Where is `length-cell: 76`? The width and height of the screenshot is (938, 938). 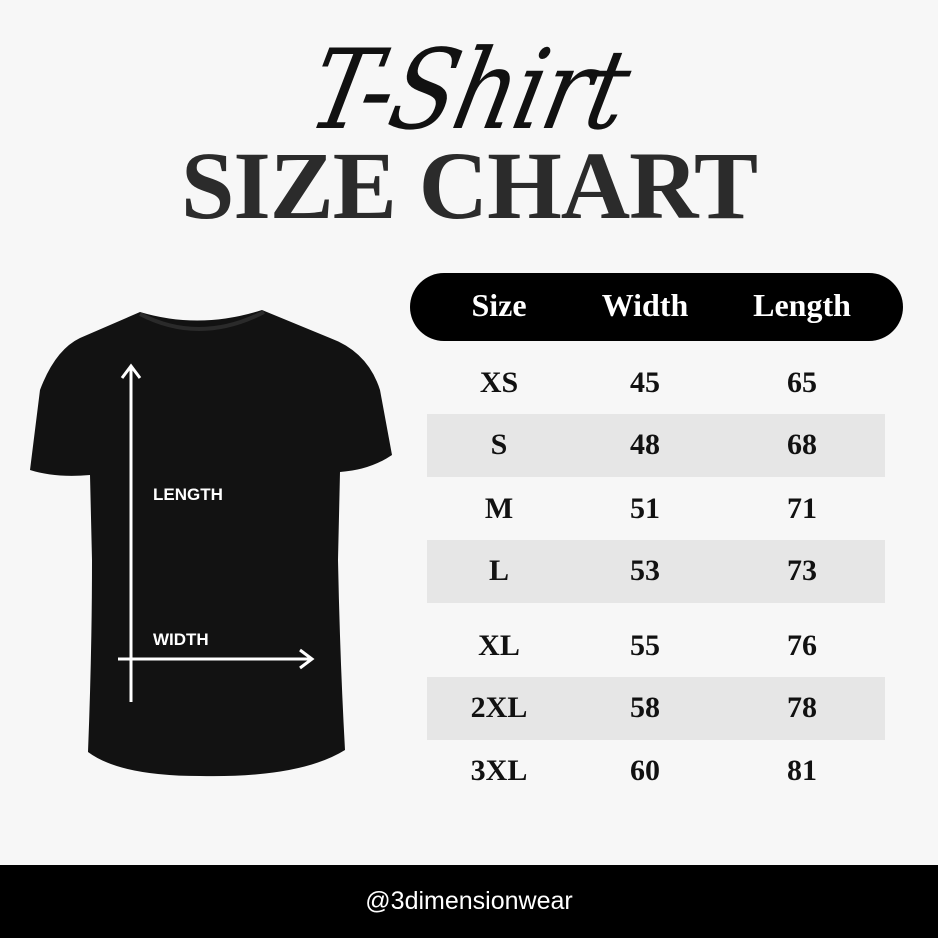 length-cell: 76 is located at coordinates (802, 645).